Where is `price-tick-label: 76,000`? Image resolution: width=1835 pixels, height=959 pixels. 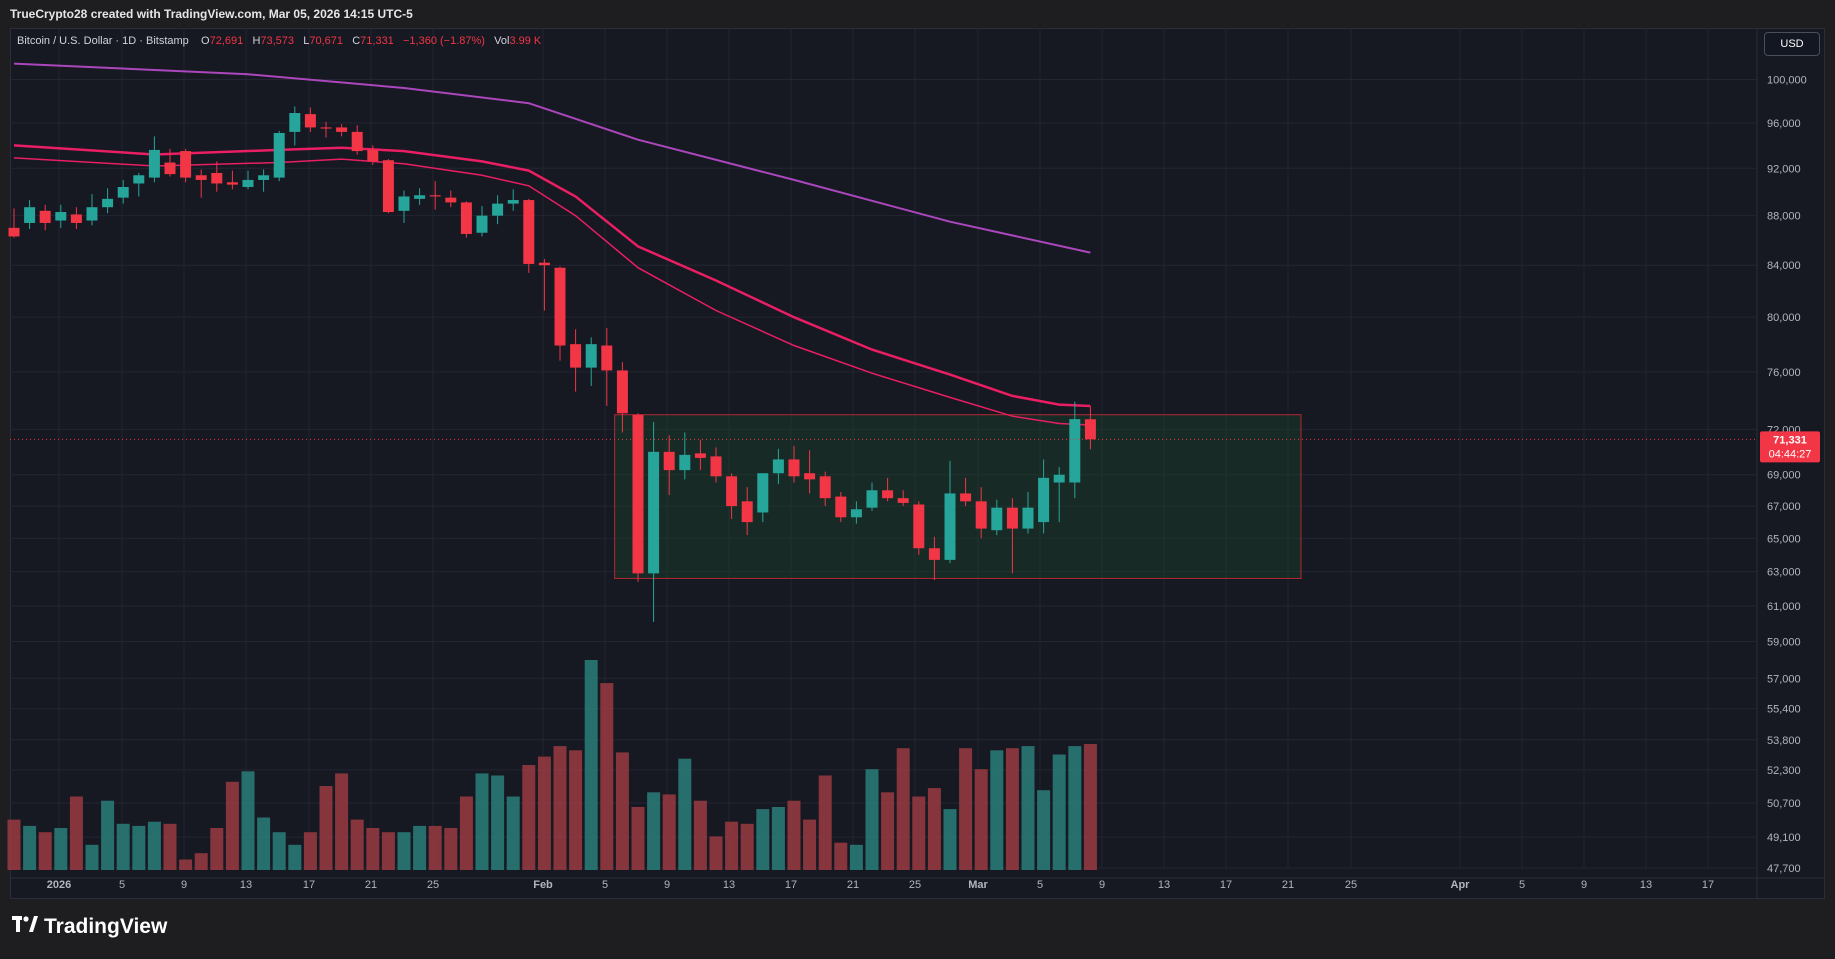
price-tick-label: 76,000 is located at coordinates (1784, 373).